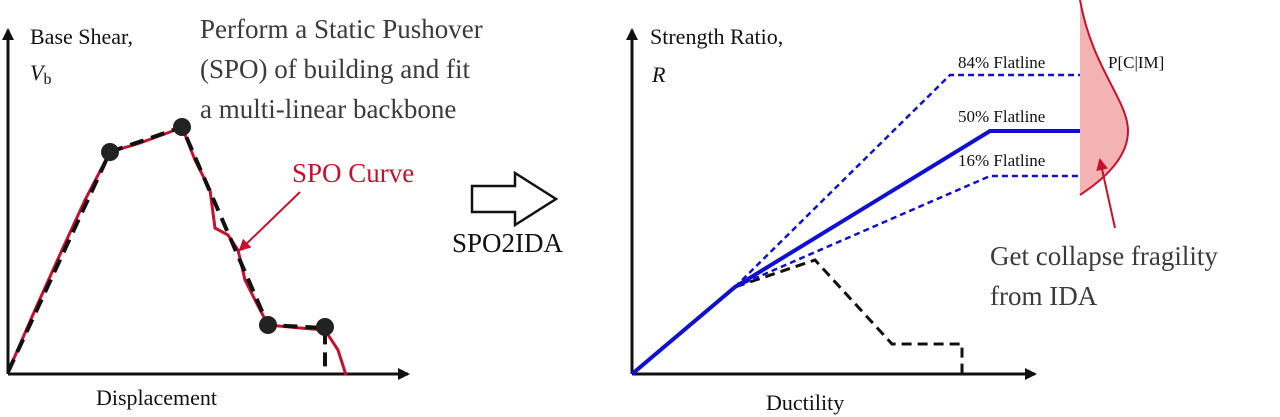  What do you see at coordinates (658, 74) in the screenshot?
I see `right-y-axis-symbol: R` at bounding box center [658, 74].